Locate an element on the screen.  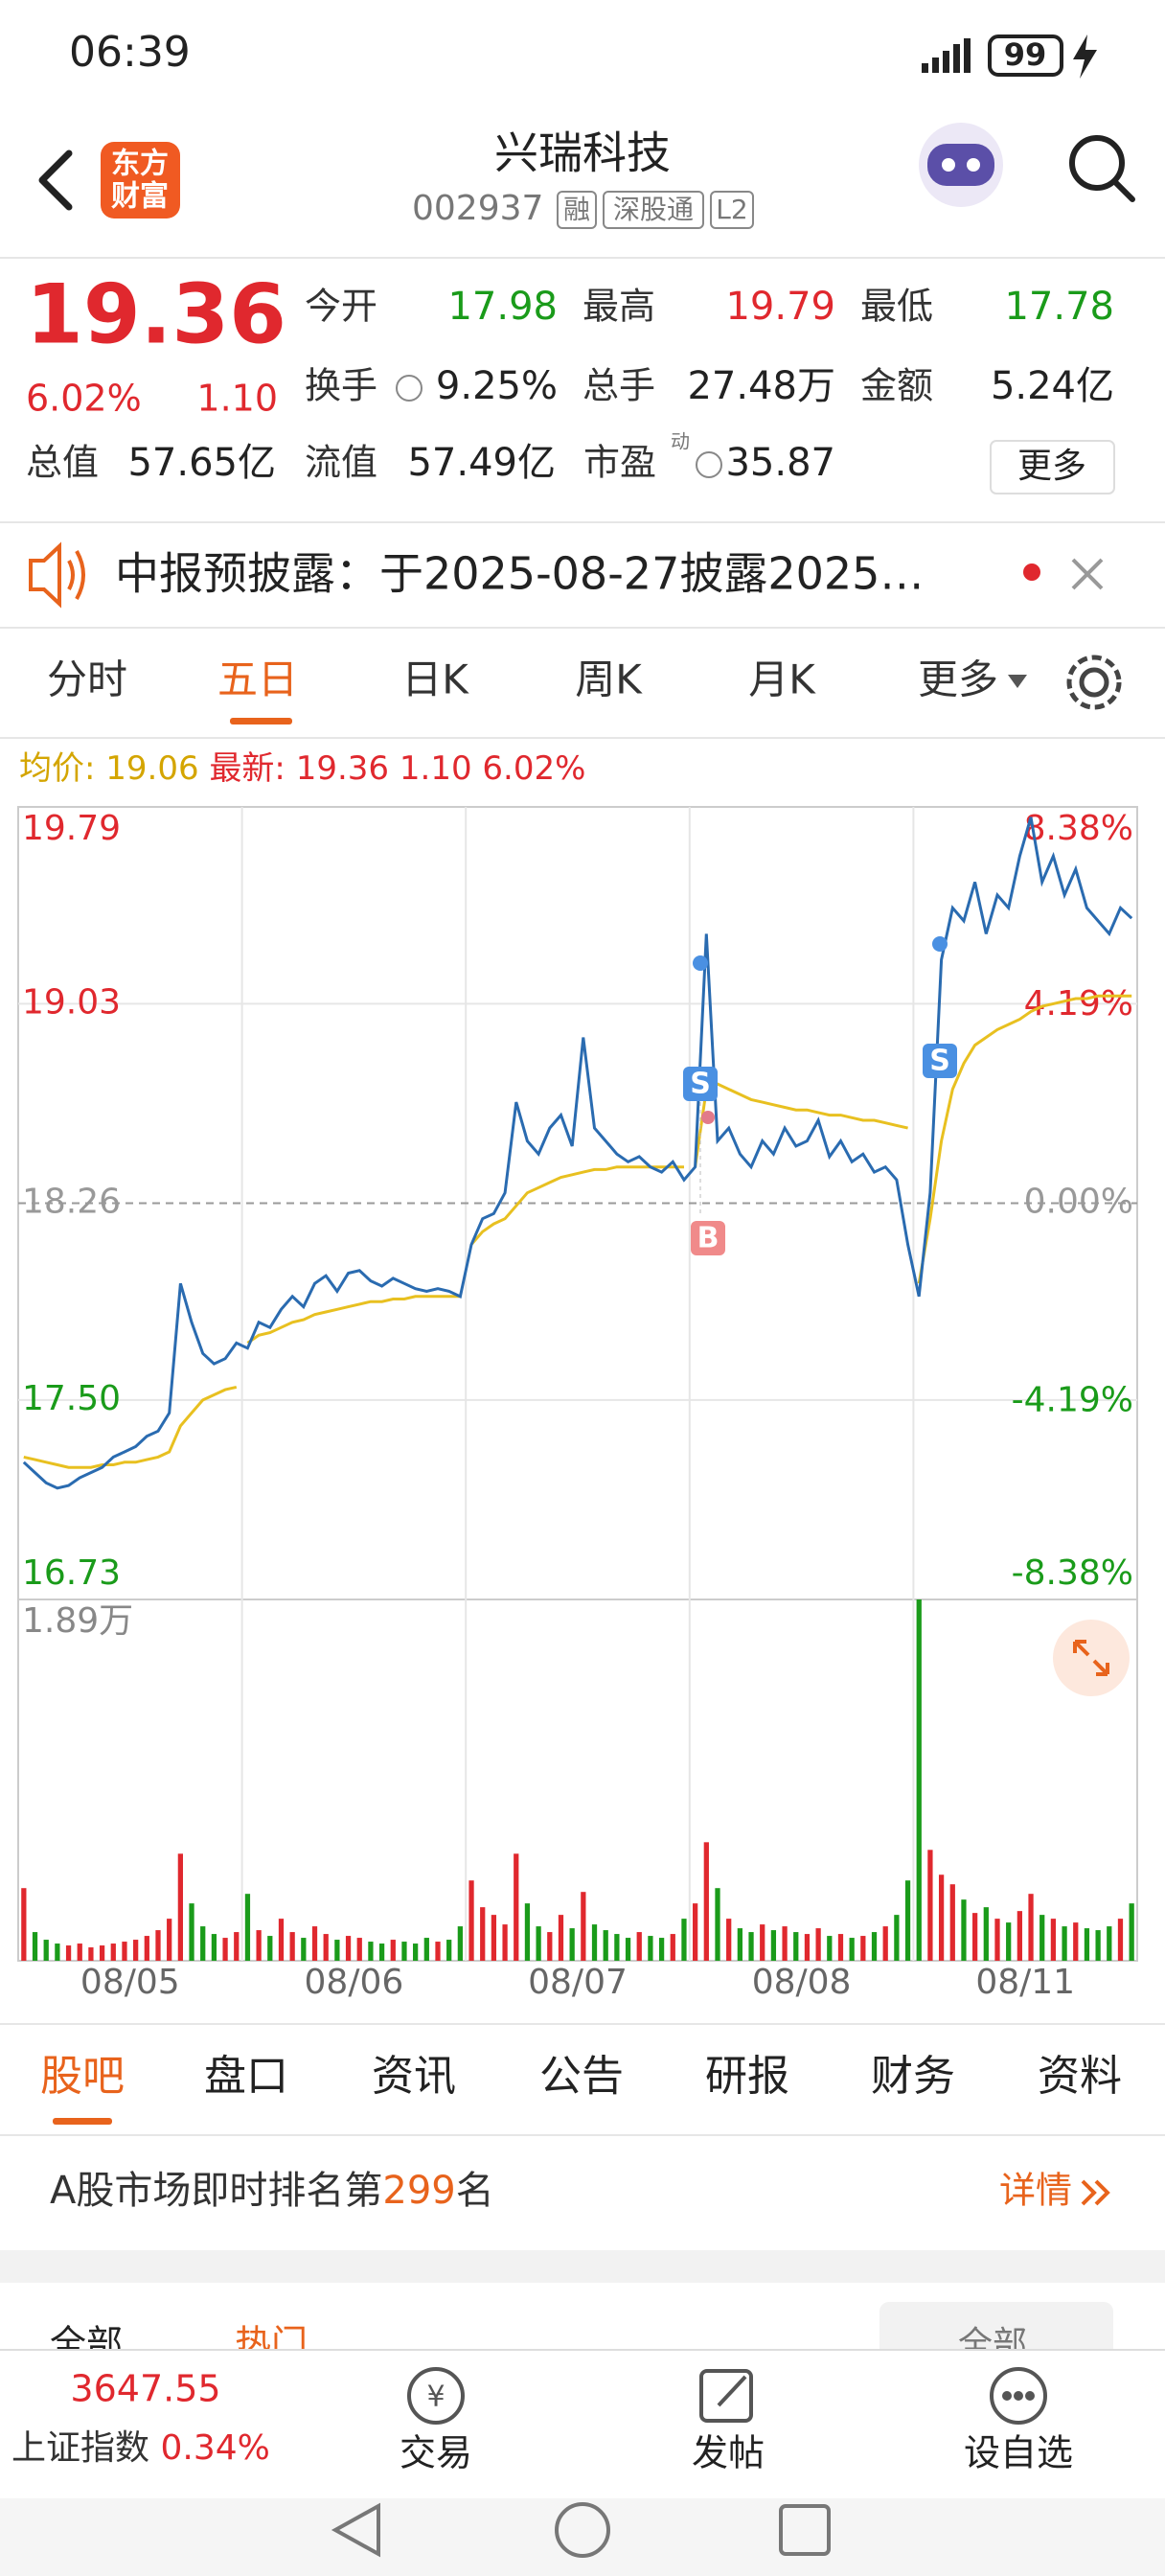
y-tick-label: 17.50 is located at coordinates (71, 1398).